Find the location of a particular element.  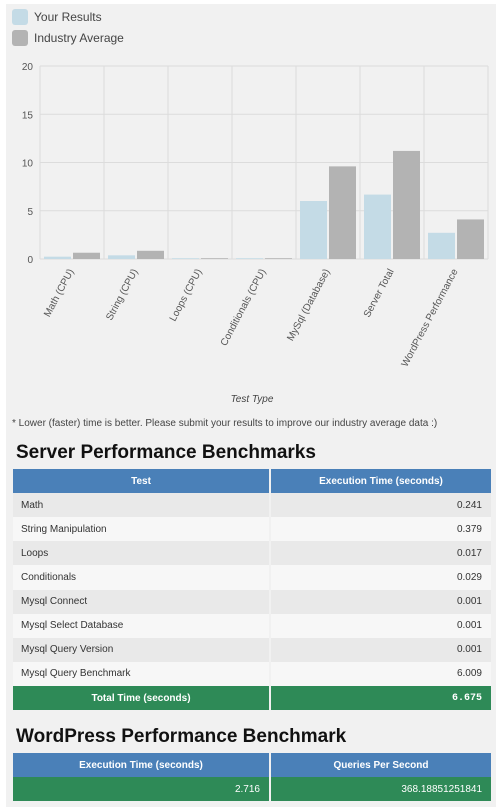

legend-item-your-results: Your Results is located at coordinates (68, 16).